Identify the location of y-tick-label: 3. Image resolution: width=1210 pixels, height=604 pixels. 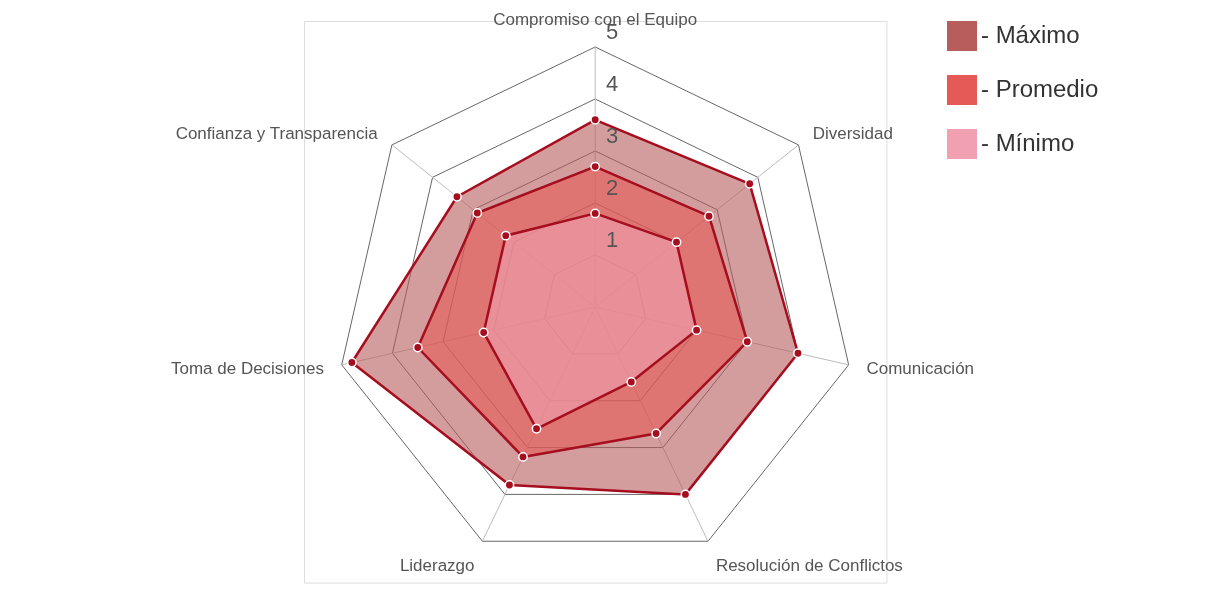
(612, 136).